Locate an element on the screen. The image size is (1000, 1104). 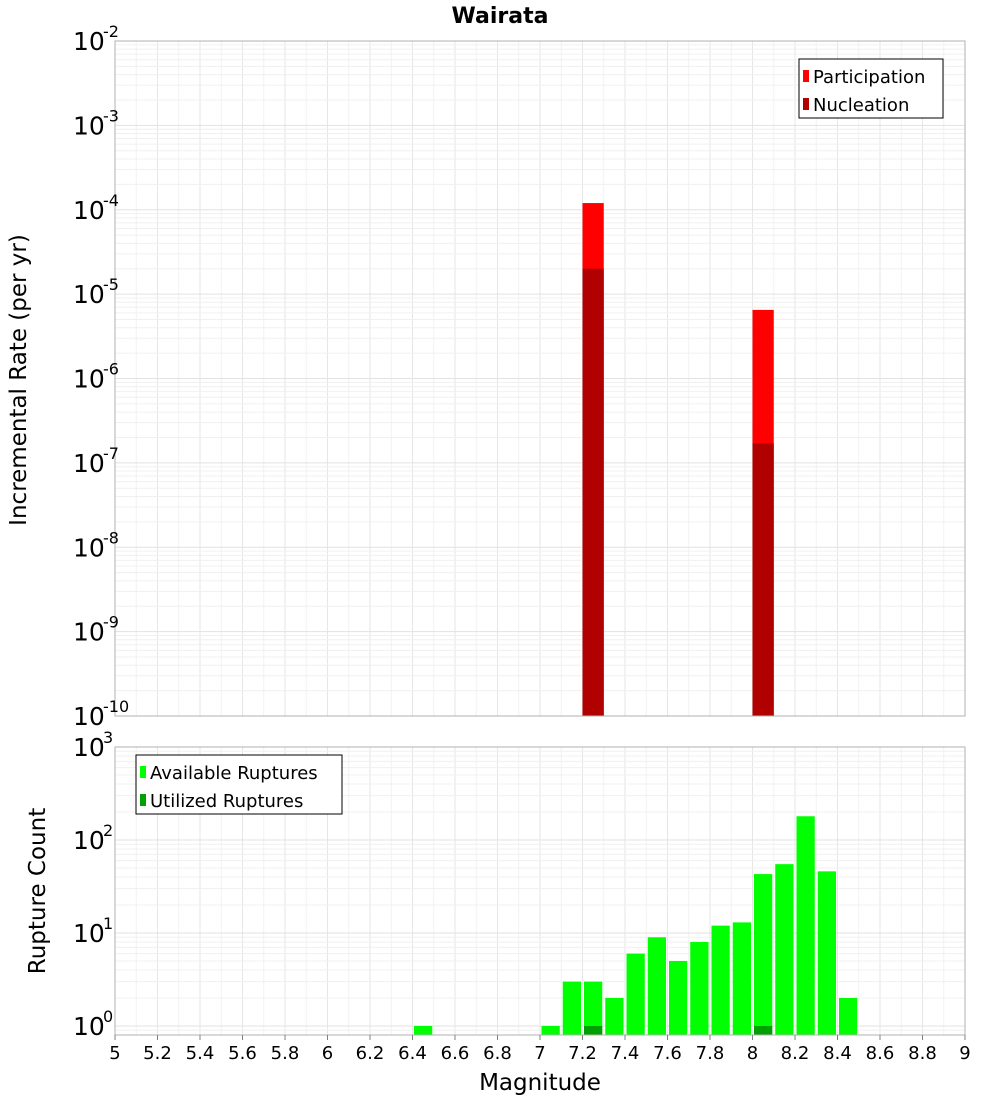
x-tick-label: 5.4 is located at coordinates (200, 1053).